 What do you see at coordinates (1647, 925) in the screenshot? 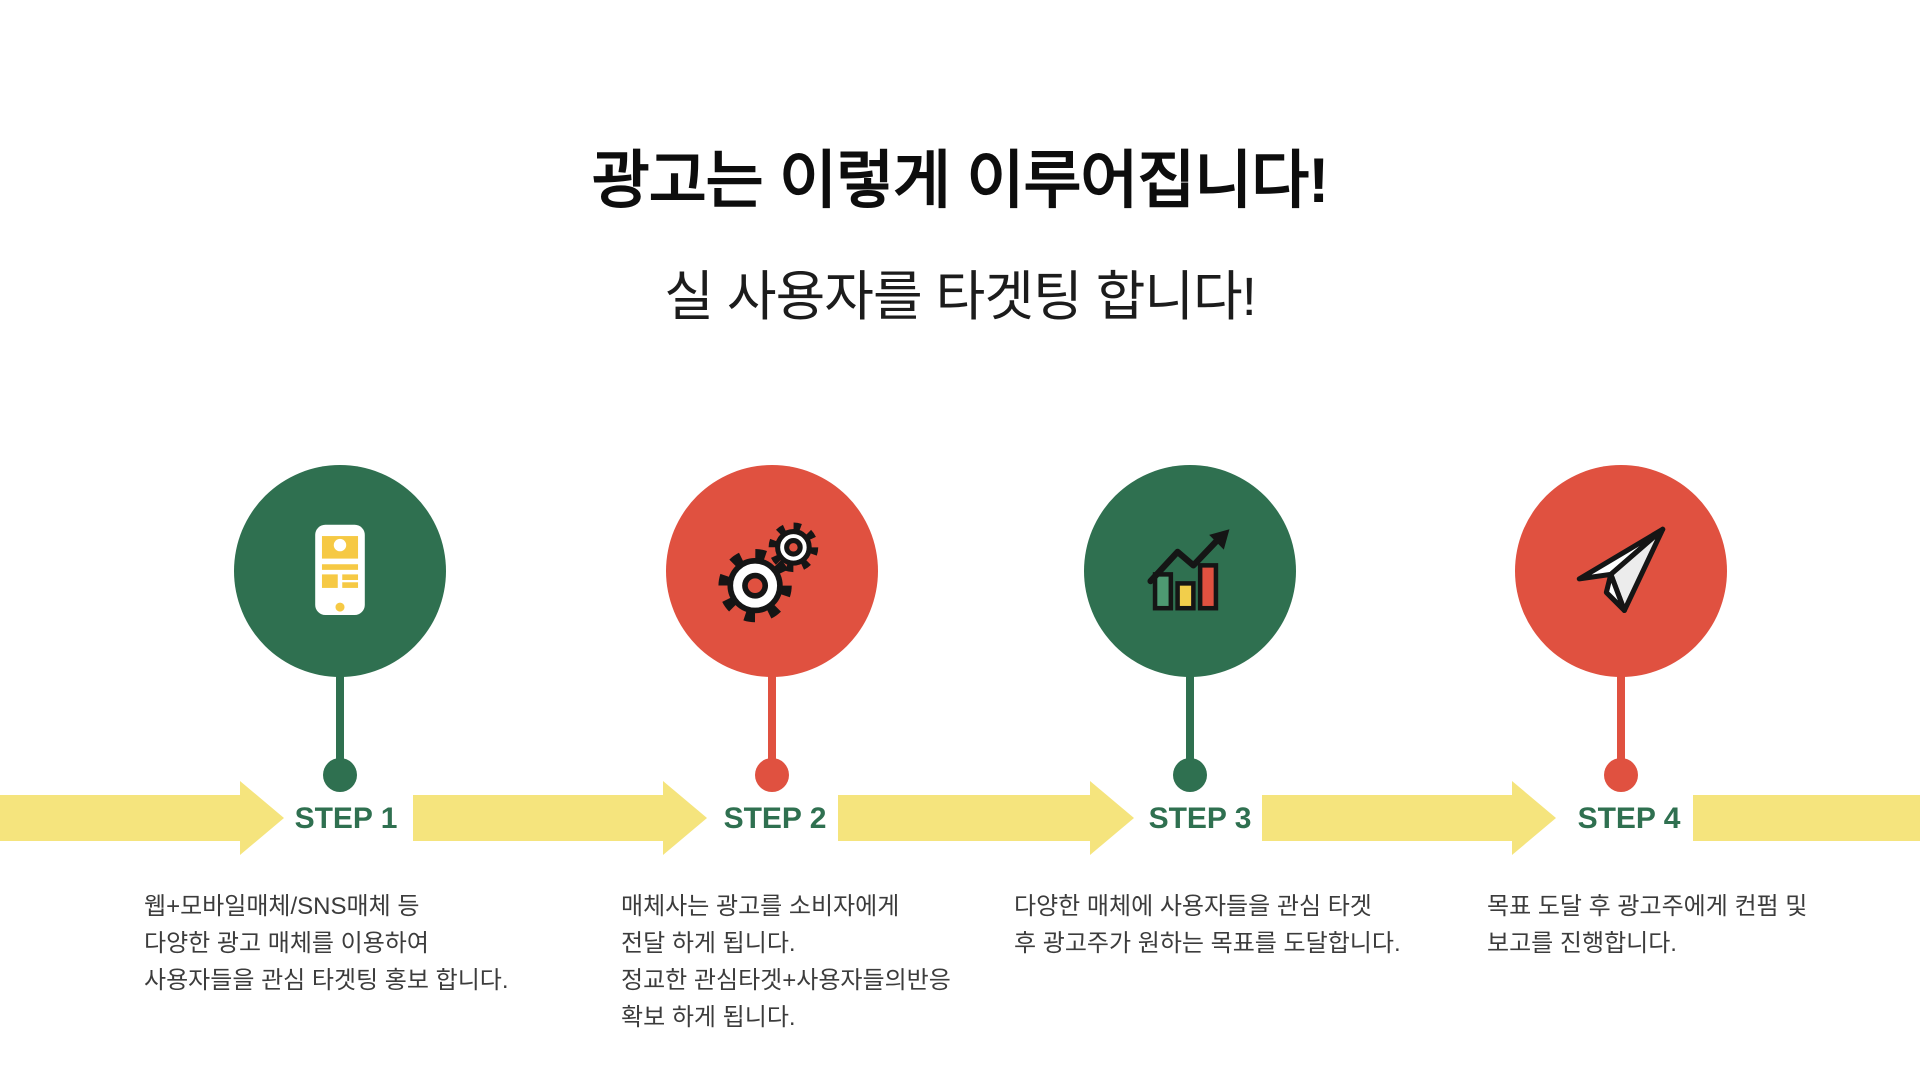
I see `step-4-description: 목표 도달 후 광고주에게 컨펌 및 보고를 진행합니다.` at bounding box center [1647, 925].